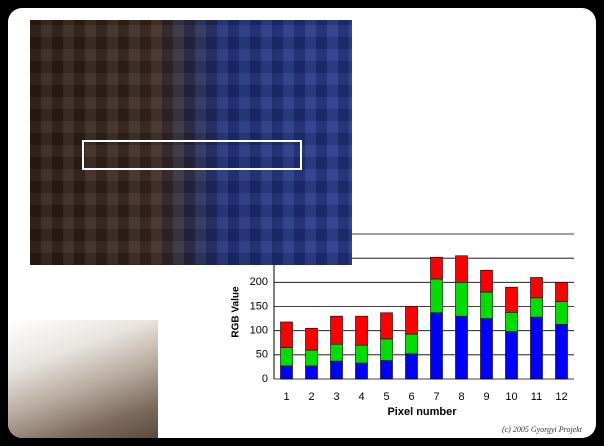  What do you see at coordinates (259, 282) in the screenshot?
I see `y-tick-label: 200` at bounding box center [259, 282].